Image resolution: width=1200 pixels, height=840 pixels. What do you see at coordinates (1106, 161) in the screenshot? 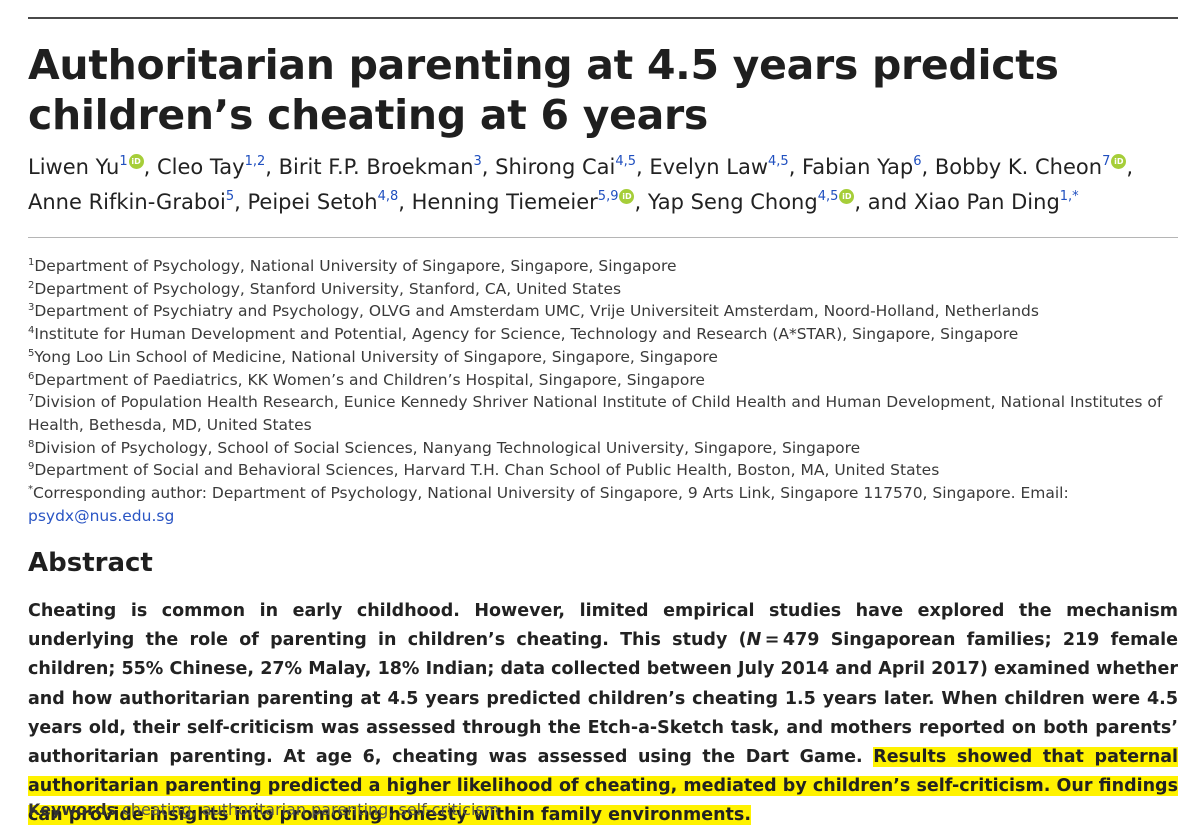
I see `author-affil-sup: 7` at bounding box center [1106, 161].